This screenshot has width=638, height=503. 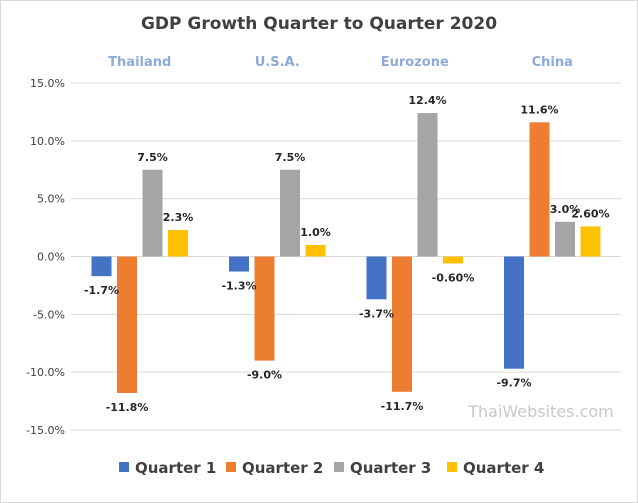 What do you see at coordinates (390, 468) in the screenshot?
I see `legend-label-q3: Quarter 3` at bounding box center [390, 468].